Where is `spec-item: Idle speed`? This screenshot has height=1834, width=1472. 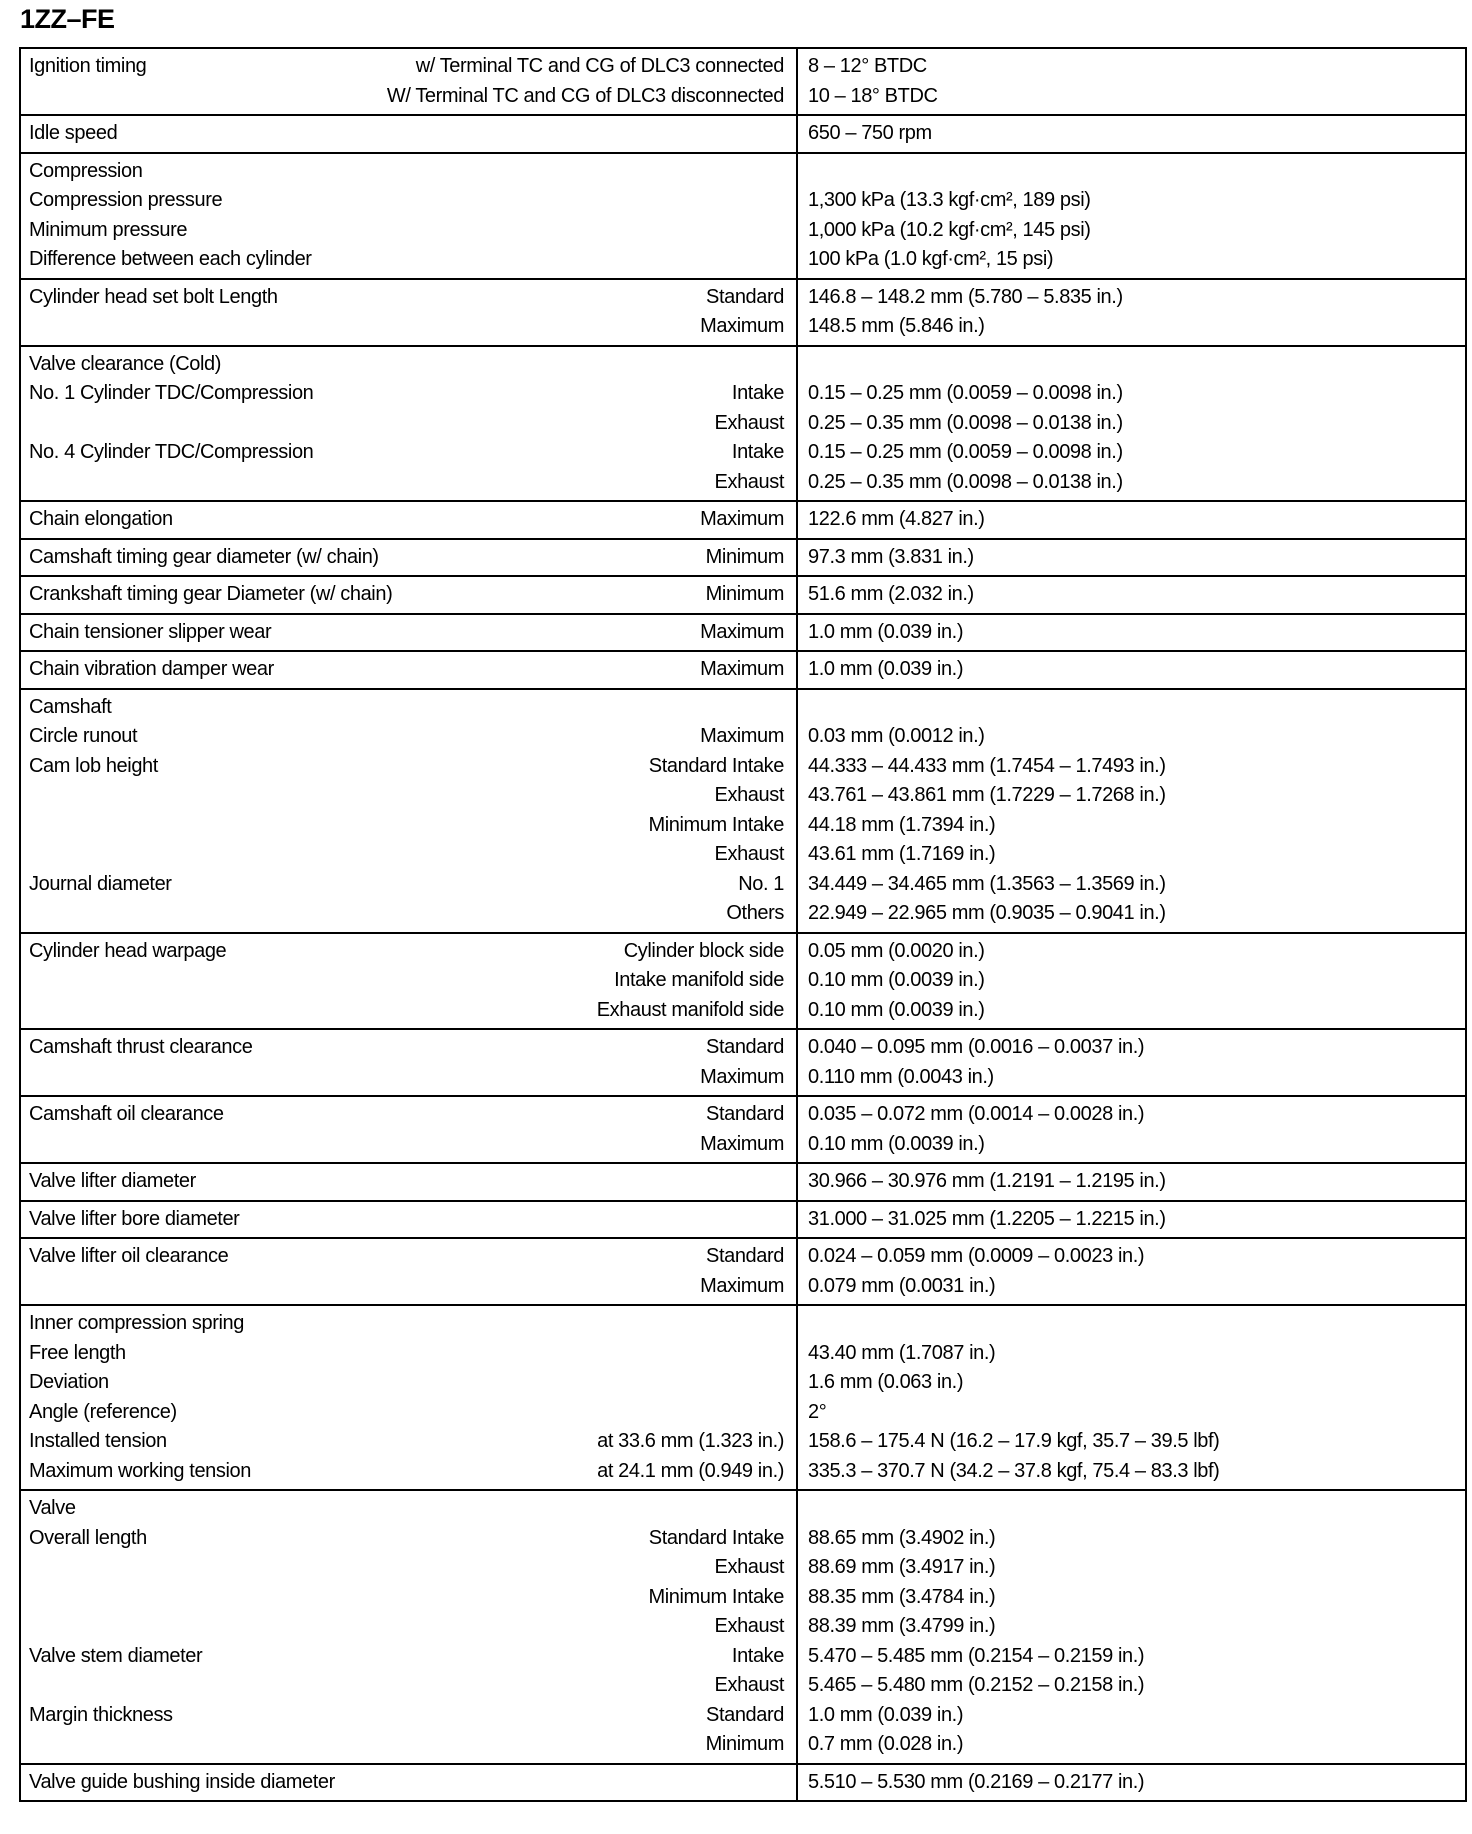 spec-item: Idle speed is located at coordinates (73, 133).